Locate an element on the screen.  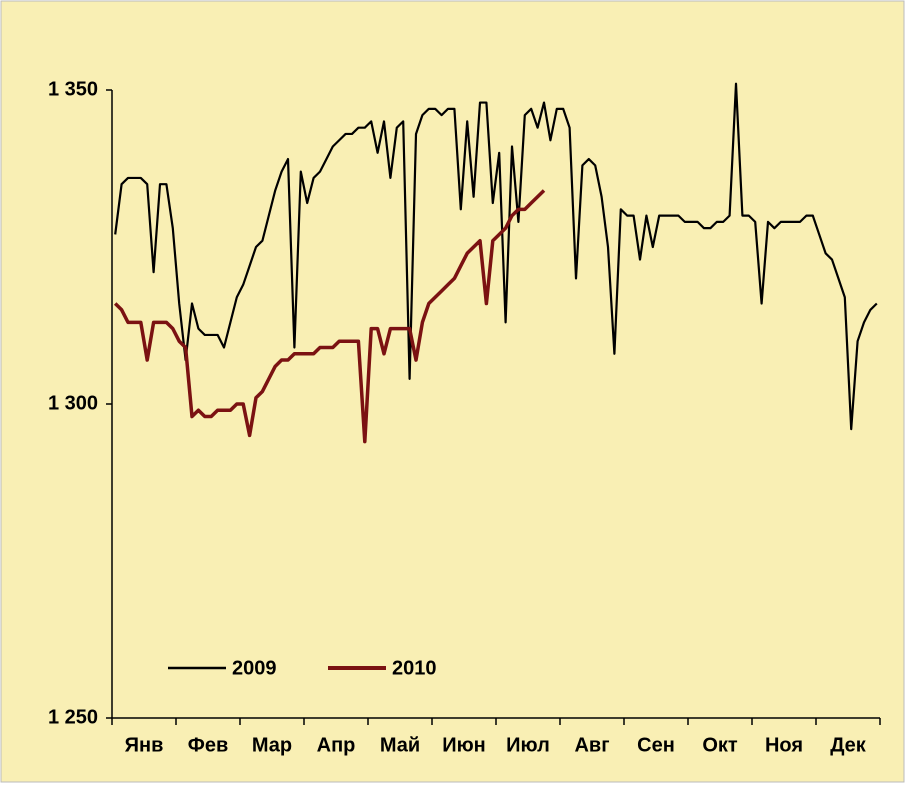
x-tick-label: Окт is located at coordinates (720, 745).